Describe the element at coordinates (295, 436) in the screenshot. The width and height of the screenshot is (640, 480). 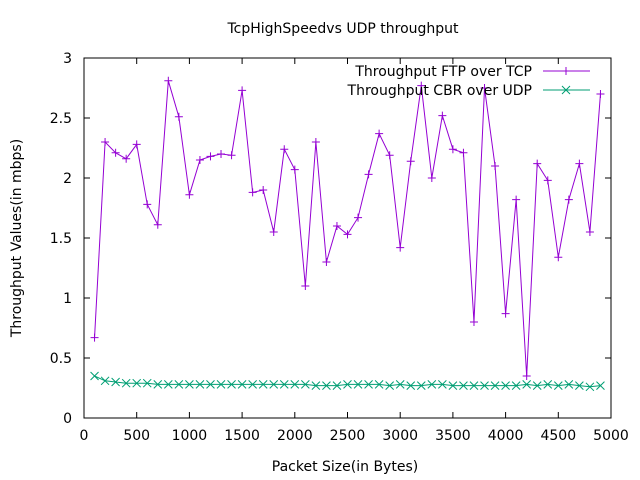
I see `x-tick-label: 2000` at that location.